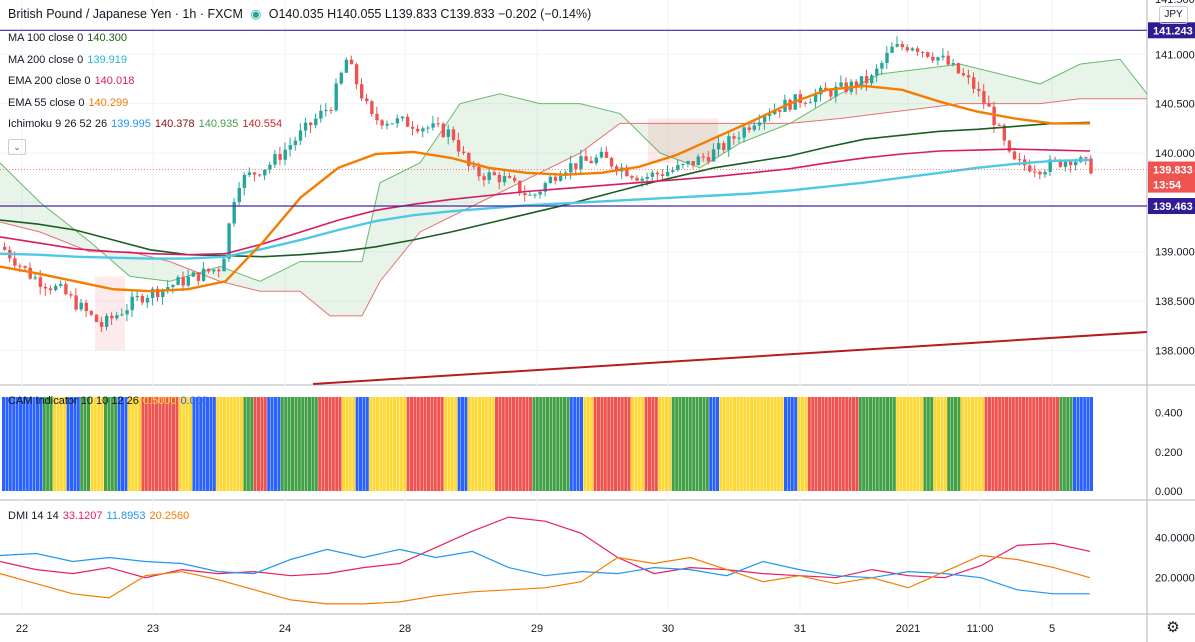  I want to click on indicator-value: 140.300, so click(107, 38).